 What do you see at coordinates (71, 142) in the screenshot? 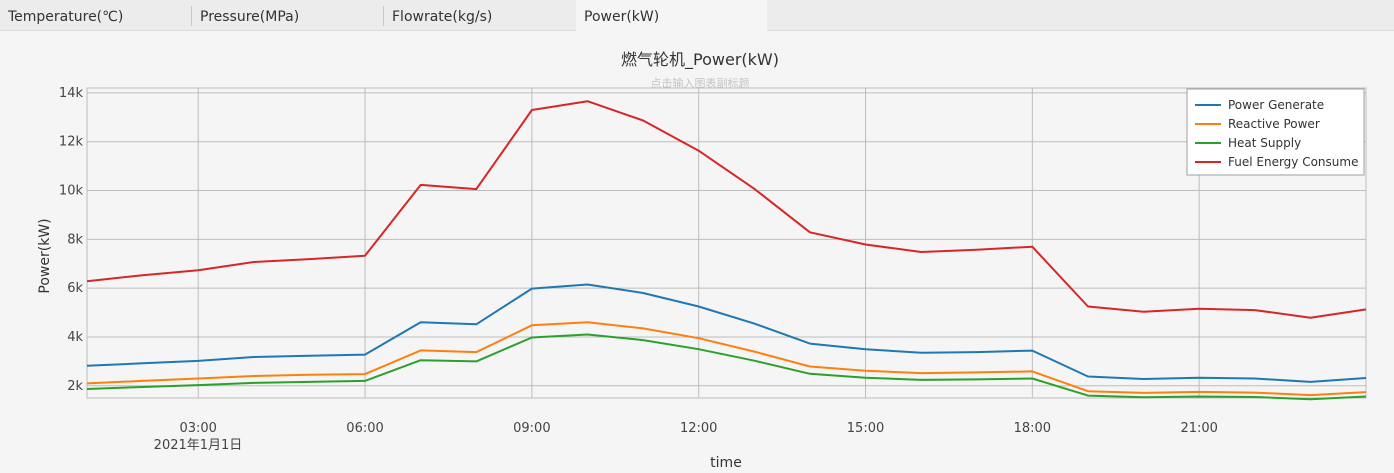
I see `y-tick-label: 12k` at bounding box center [71, 142].